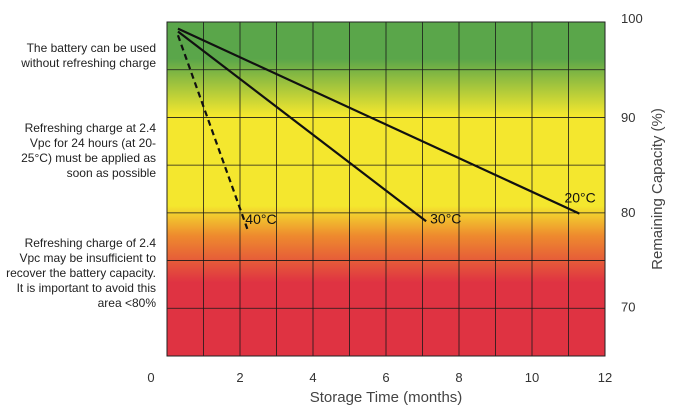 This screenshot has height=413, width=677. Describe the element at coordinates (386, 397) in the screenshot. I see `x-axis-label: Storage Time (months)` at that location.